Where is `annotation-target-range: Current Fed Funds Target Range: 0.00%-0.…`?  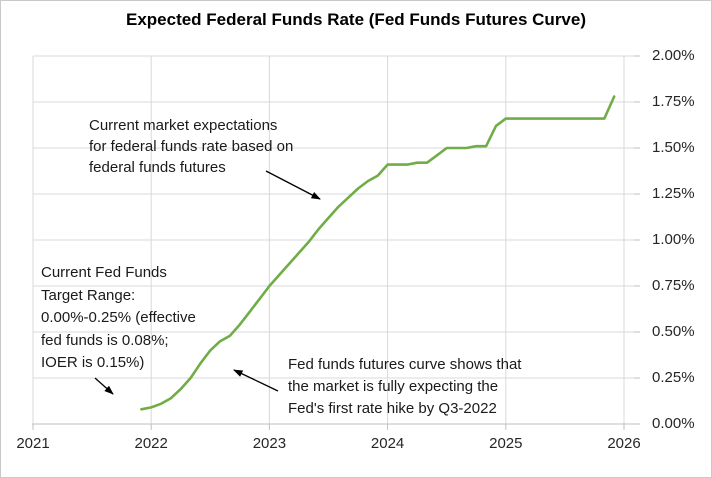 annotation-target-range: Current Fed Funds Target Range: 0.00%-0.… is located at coordinates (118, 318).